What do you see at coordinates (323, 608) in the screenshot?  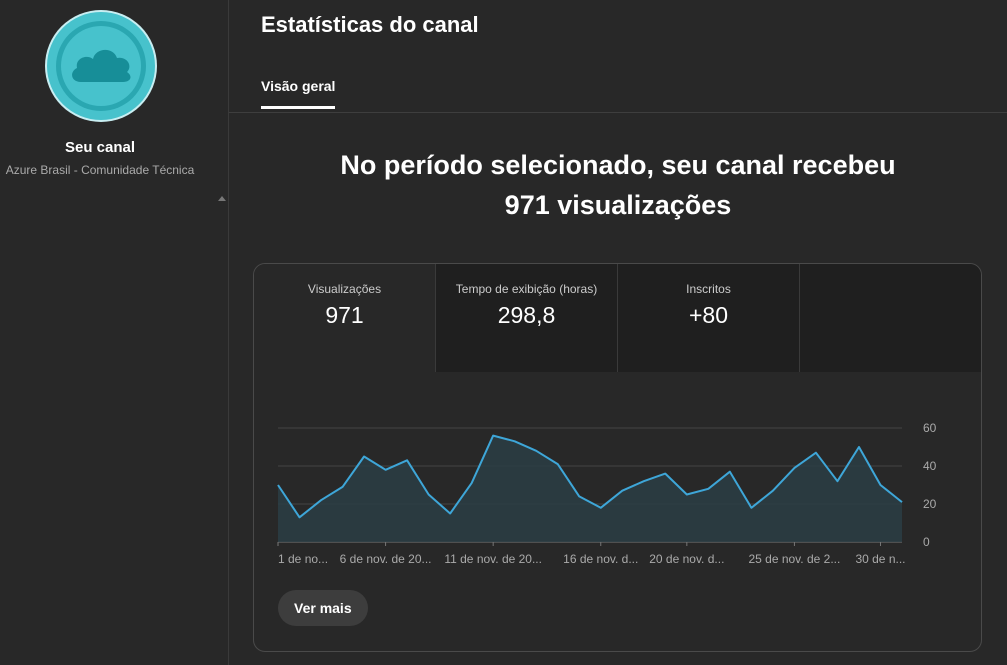 I see `see-more-button: Ver mais` at bounding box center [323, 608].